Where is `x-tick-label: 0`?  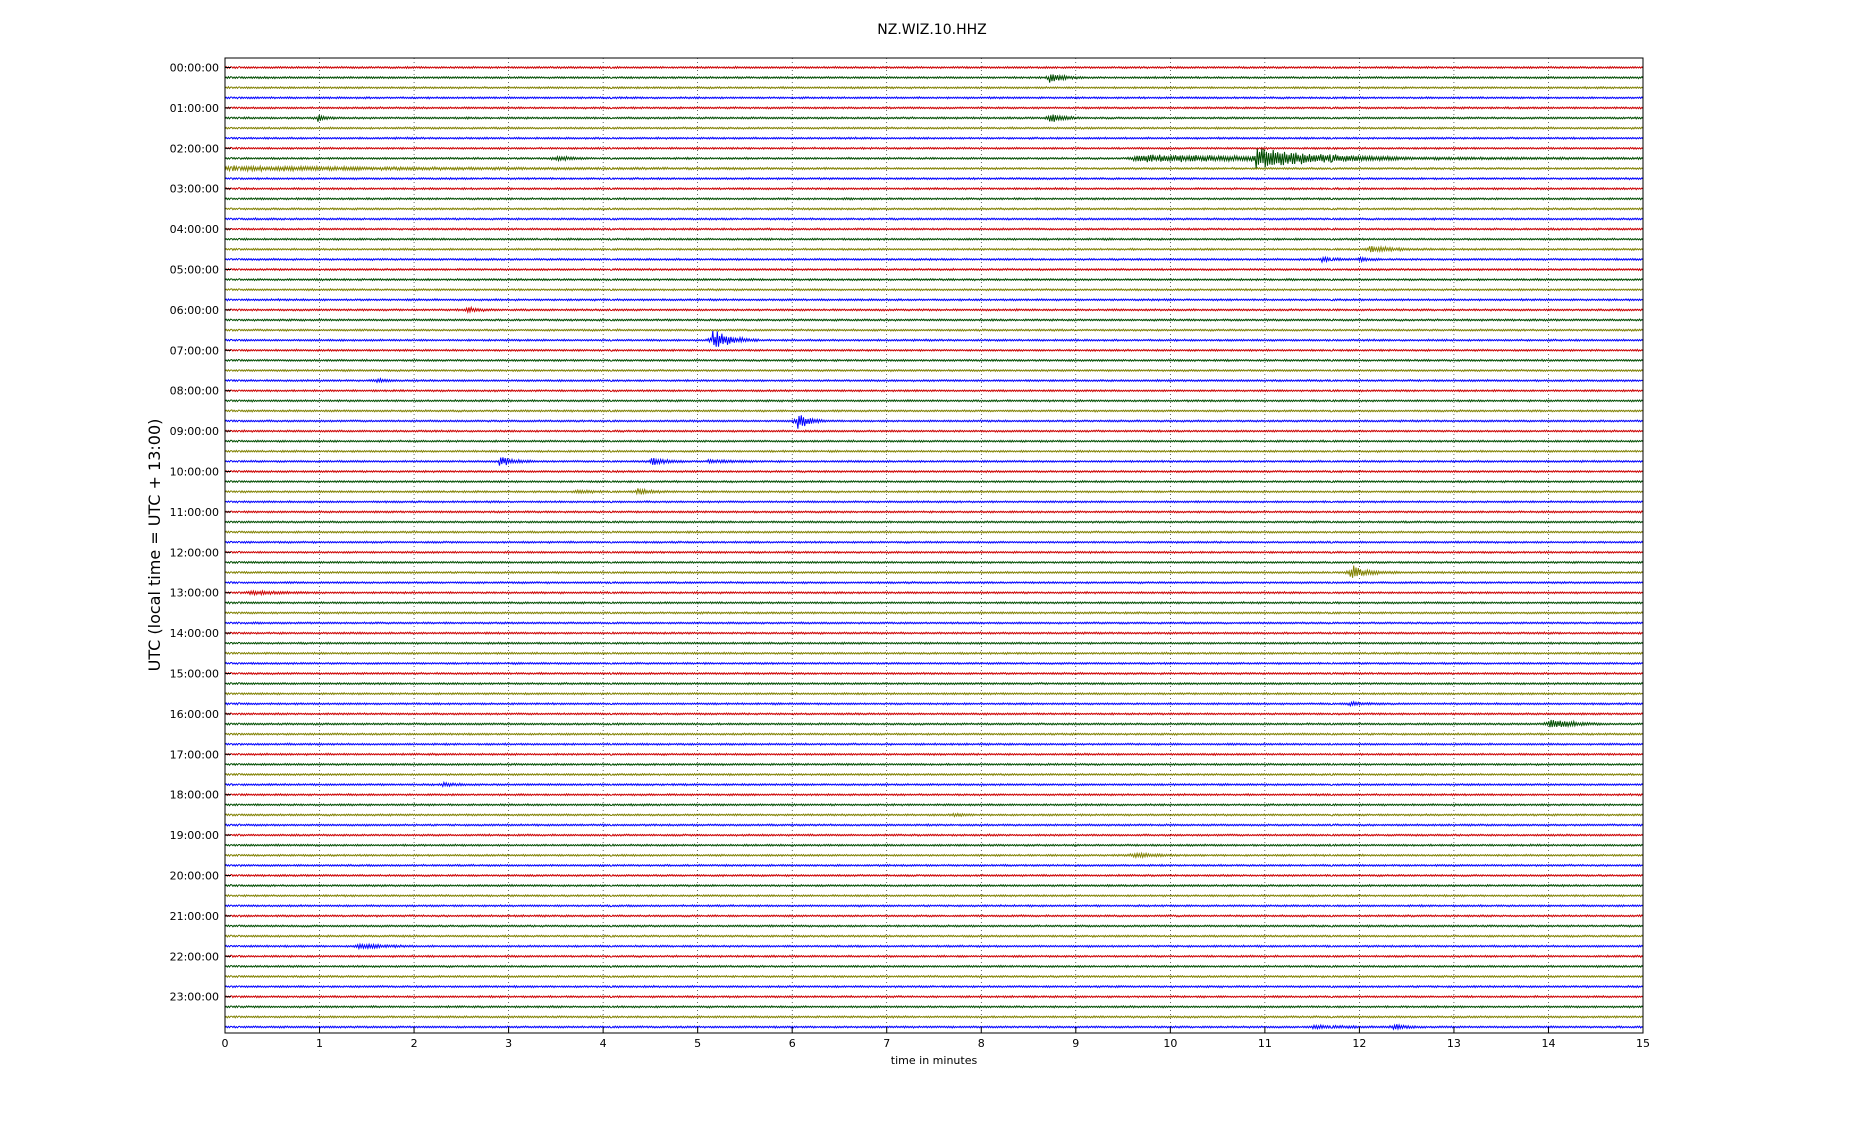 x-tick-label: 0 is located at coordinates (225, 1043).